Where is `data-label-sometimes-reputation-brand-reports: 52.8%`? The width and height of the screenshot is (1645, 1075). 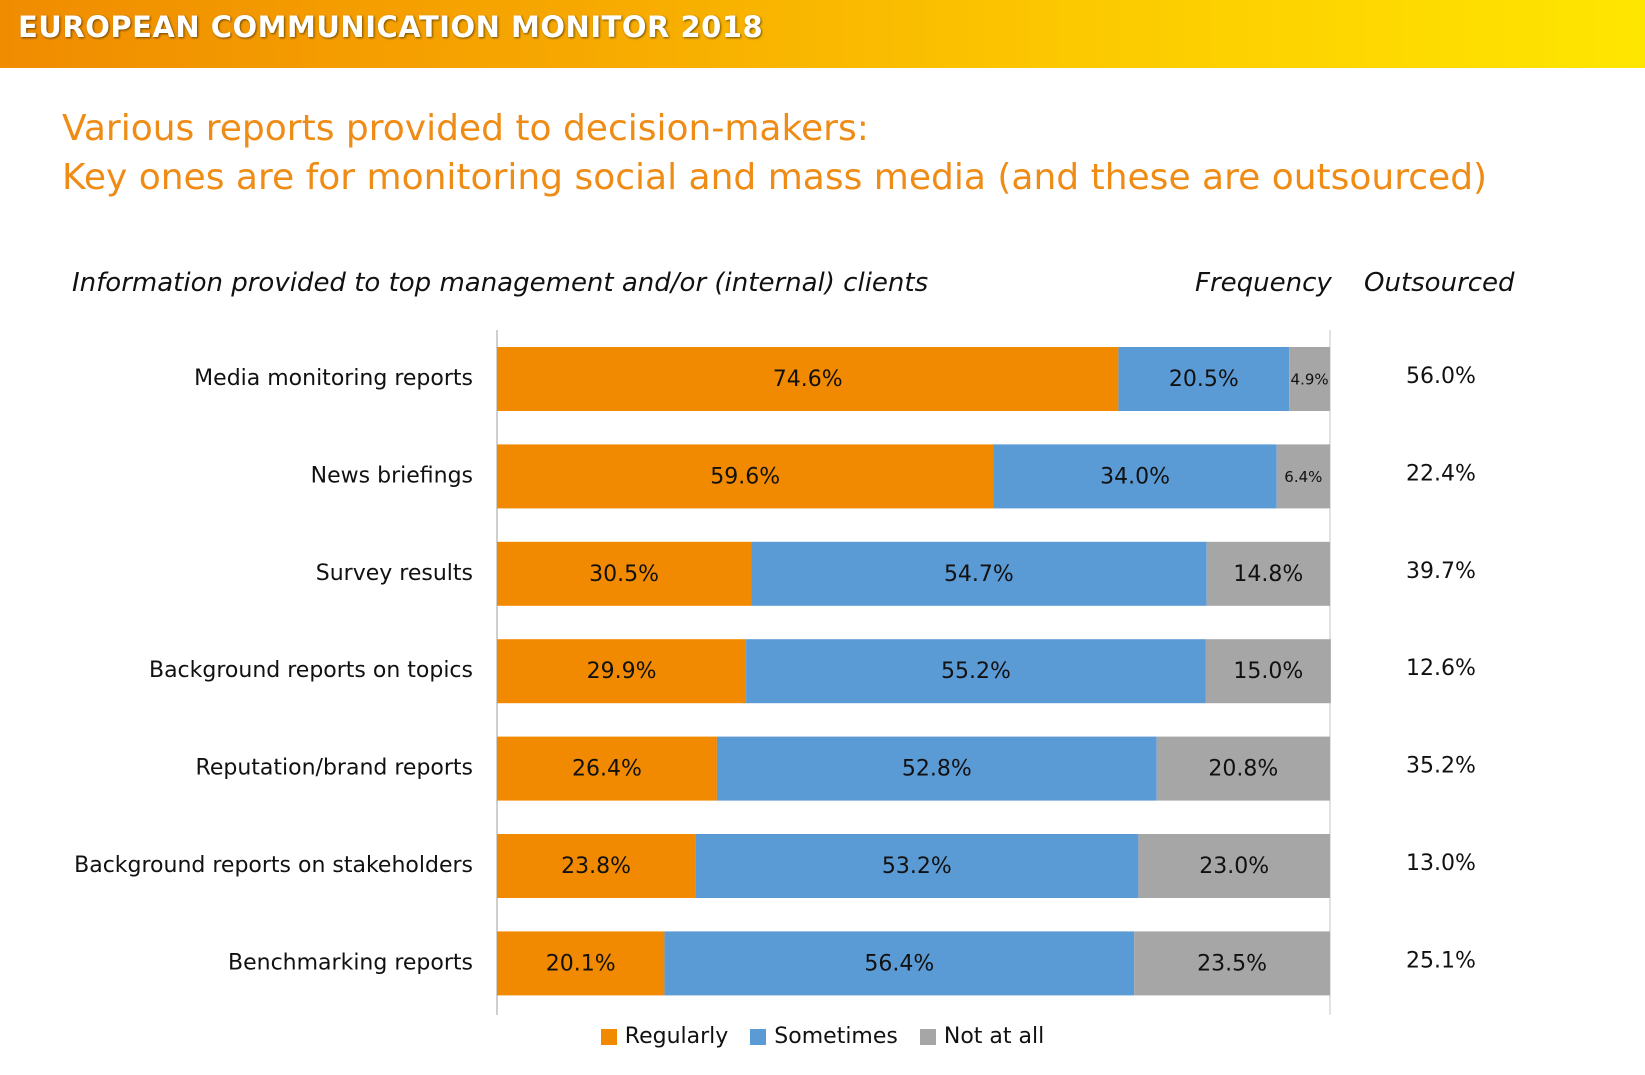 data-label-sometimes-reputation-brand-reports: 52.8% is located at coordinates (937, 769).